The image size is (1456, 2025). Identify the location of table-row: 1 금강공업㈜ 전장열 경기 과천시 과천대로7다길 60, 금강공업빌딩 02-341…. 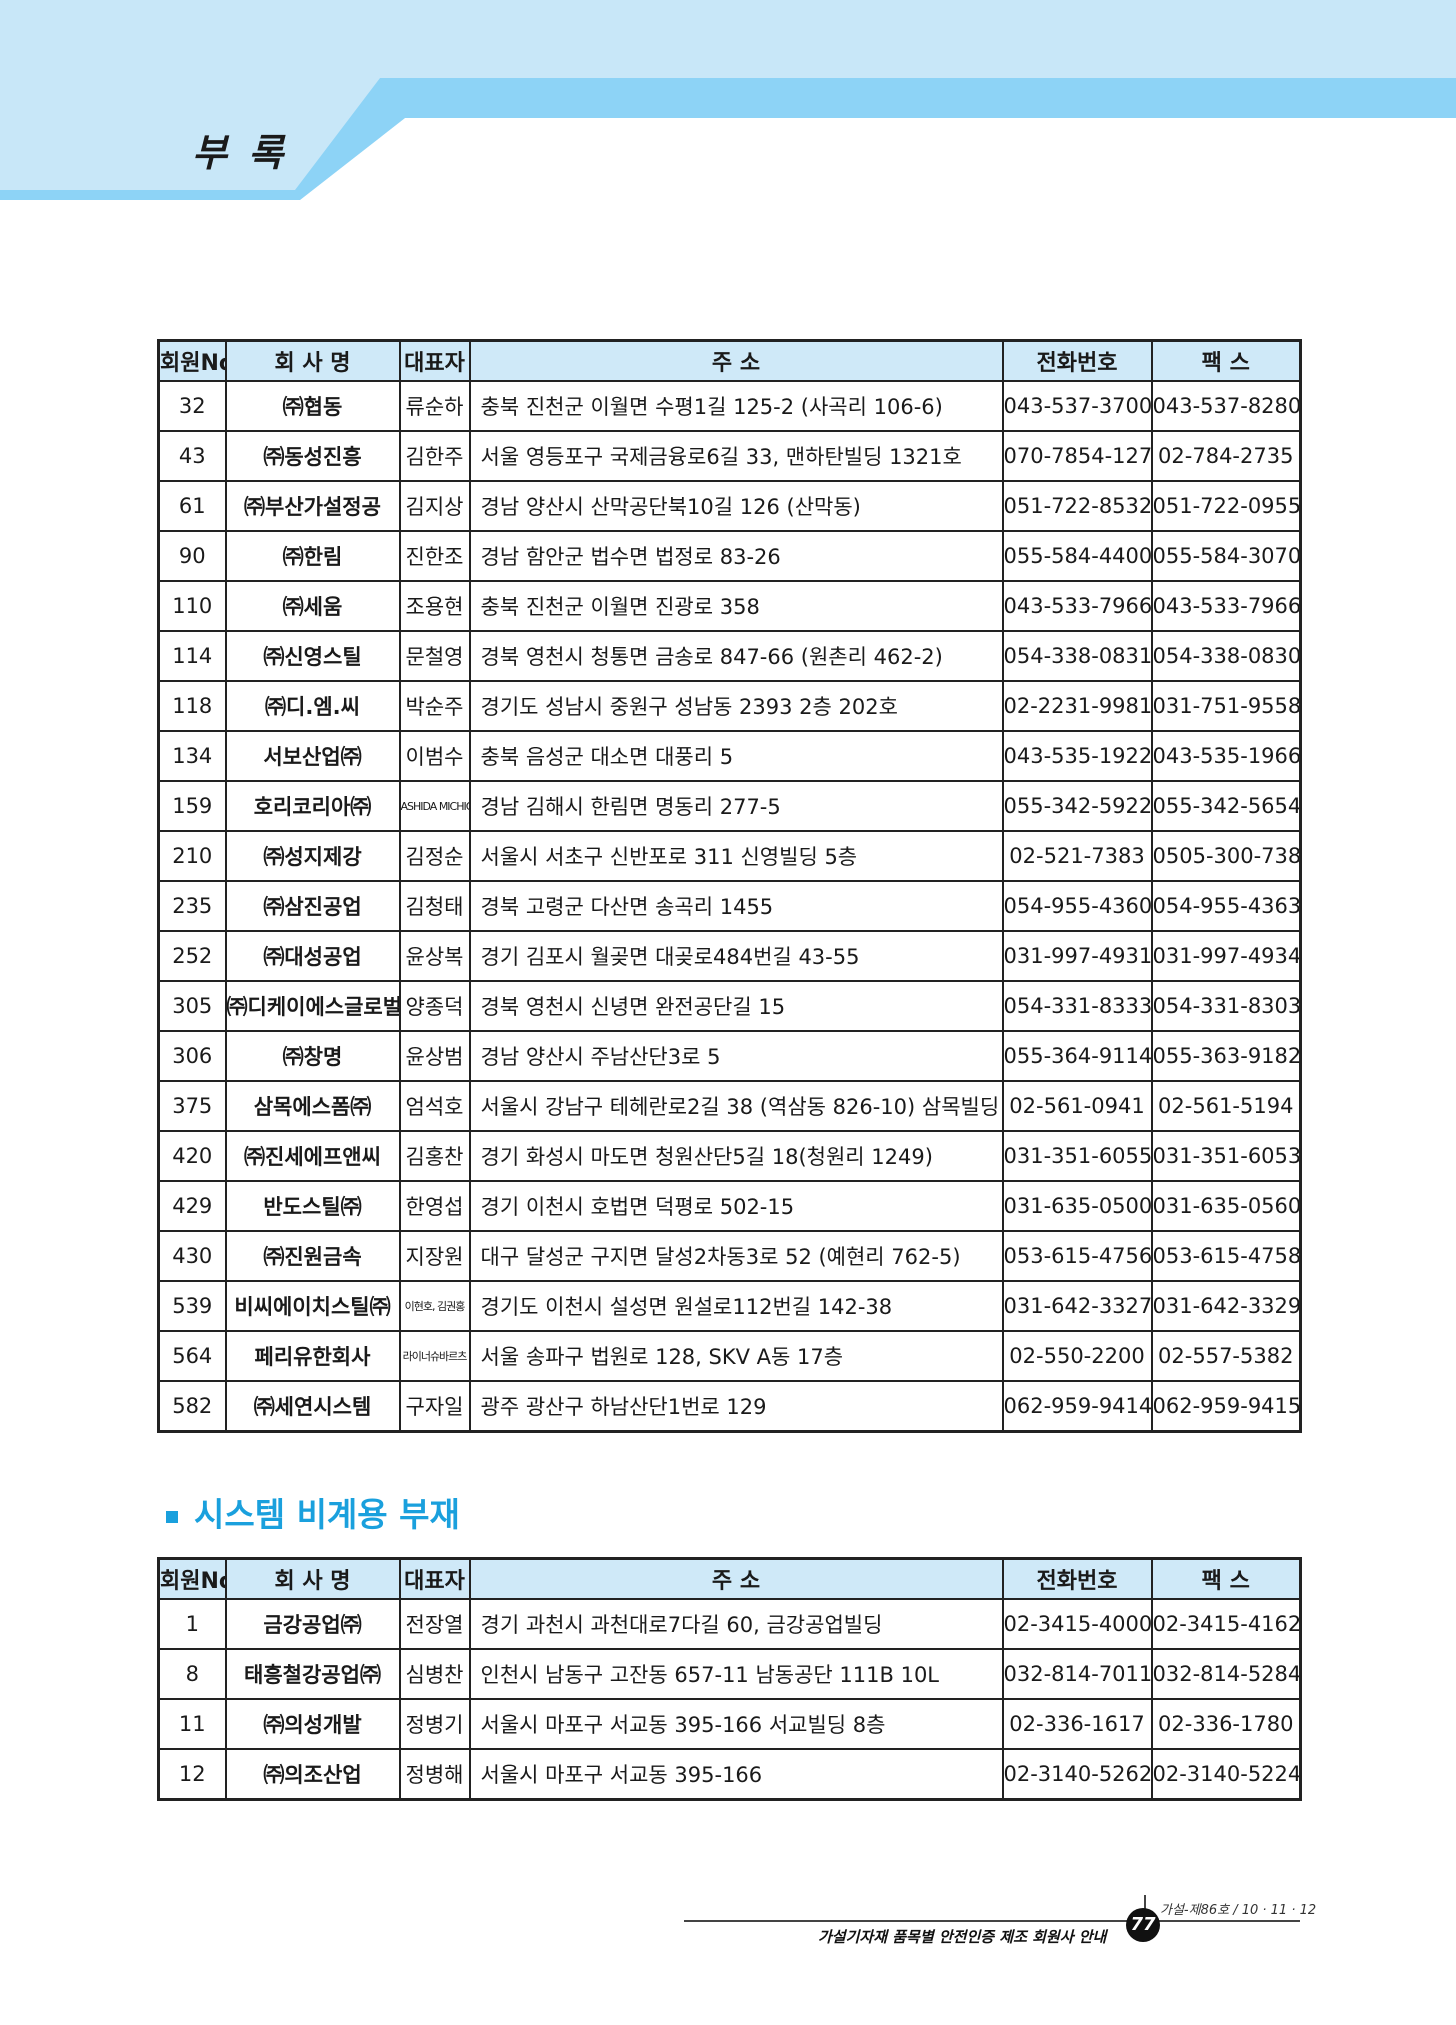
(729, 1624).